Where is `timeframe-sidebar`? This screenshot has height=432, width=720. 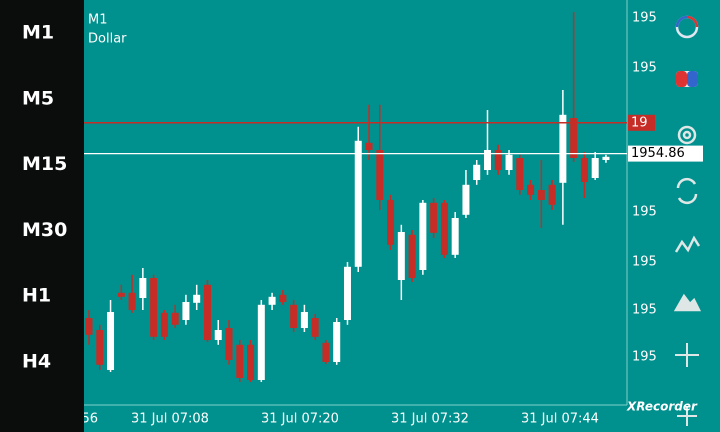 timeframe-sidebar is located at coordinates (42, 216).